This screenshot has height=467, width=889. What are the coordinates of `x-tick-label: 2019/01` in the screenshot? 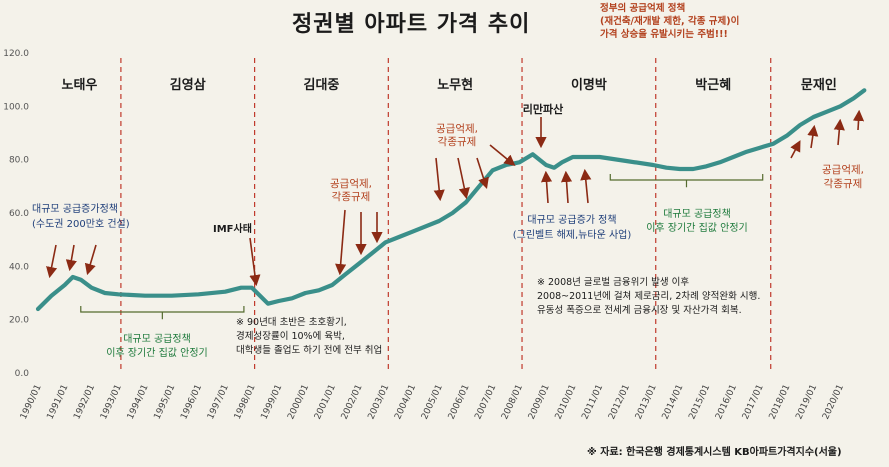 It's located at (806, 402).